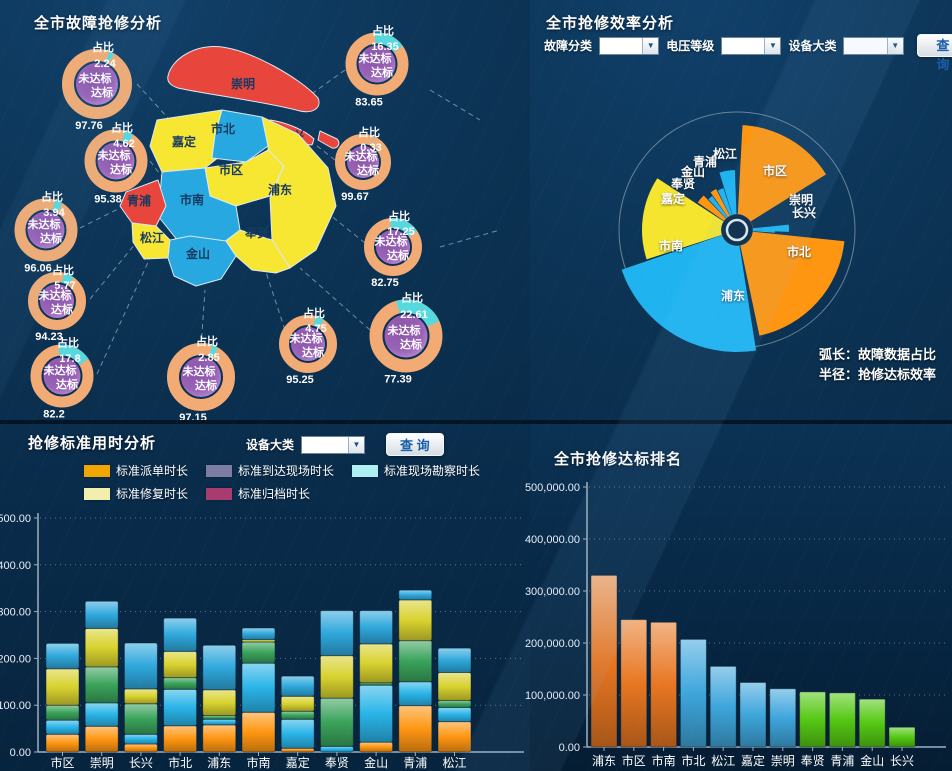  What do you see at coordinates (902, 737) in the screenshot?
I see `rank-bar-长兴` at bounding box center [902, 737].